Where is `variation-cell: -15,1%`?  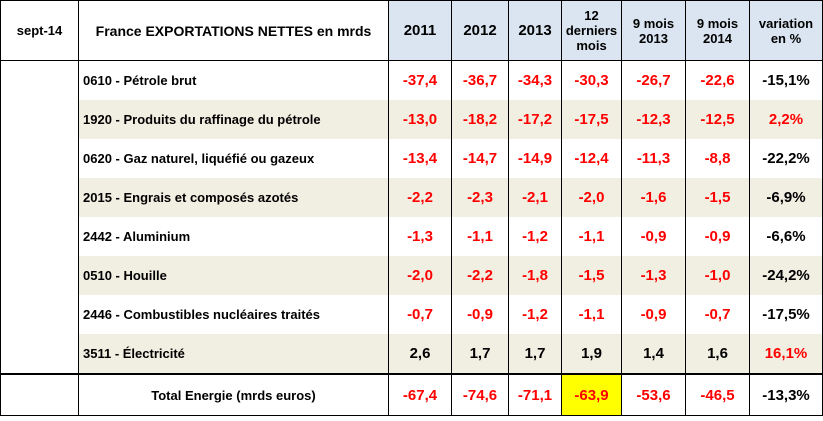 variation-cell: -15,1% is located at coordinates (786, 80).